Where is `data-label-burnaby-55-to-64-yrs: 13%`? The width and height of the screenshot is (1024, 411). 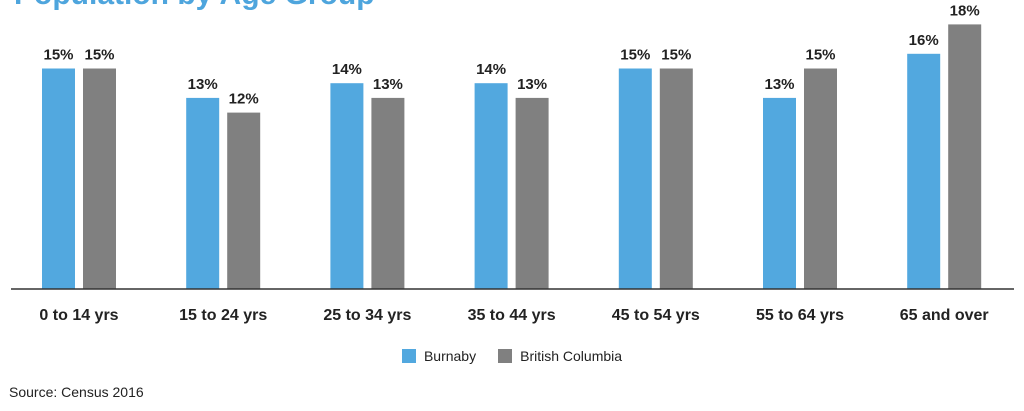 data-label-burnaby-55-to-64-yrs: 13% is located at coordinates (779, 84).